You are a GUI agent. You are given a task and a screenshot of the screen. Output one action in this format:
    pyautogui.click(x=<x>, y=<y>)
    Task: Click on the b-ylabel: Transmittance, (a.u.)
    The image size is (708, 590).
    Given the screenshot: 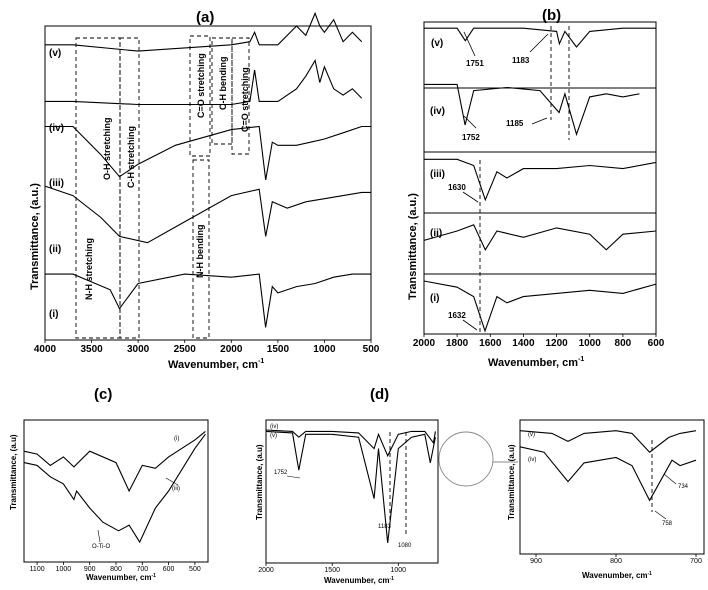 What is the action you would take?
    pyautogui.click(x=413, y=246)
    